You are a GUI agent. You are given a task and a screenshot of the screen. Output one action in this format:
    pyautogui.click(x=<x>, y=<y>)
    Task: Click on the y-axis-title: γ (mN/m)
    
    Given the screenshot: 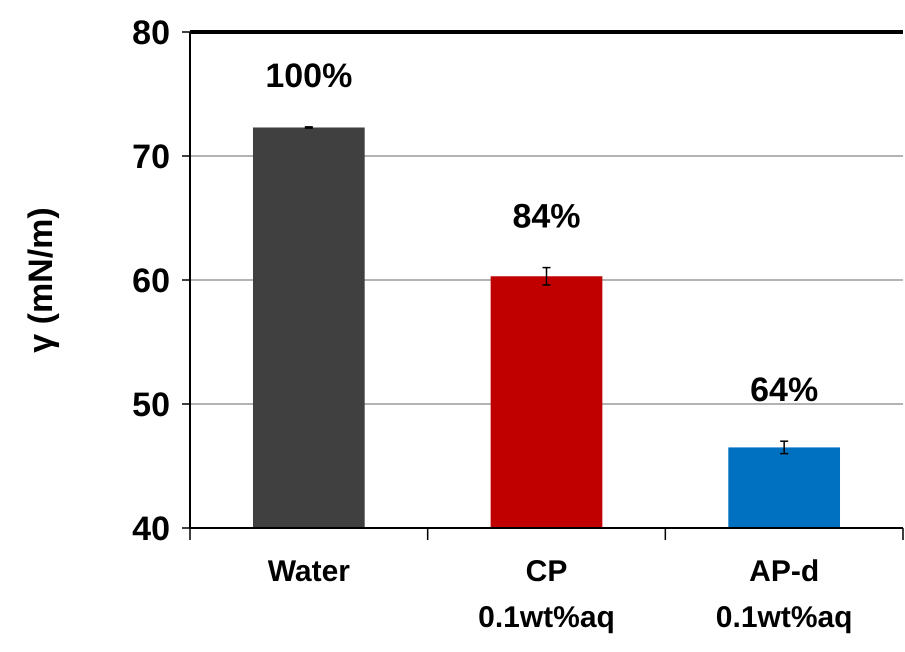 What is the action you would take?
    pyautogui.click(x=41, y=280)
    